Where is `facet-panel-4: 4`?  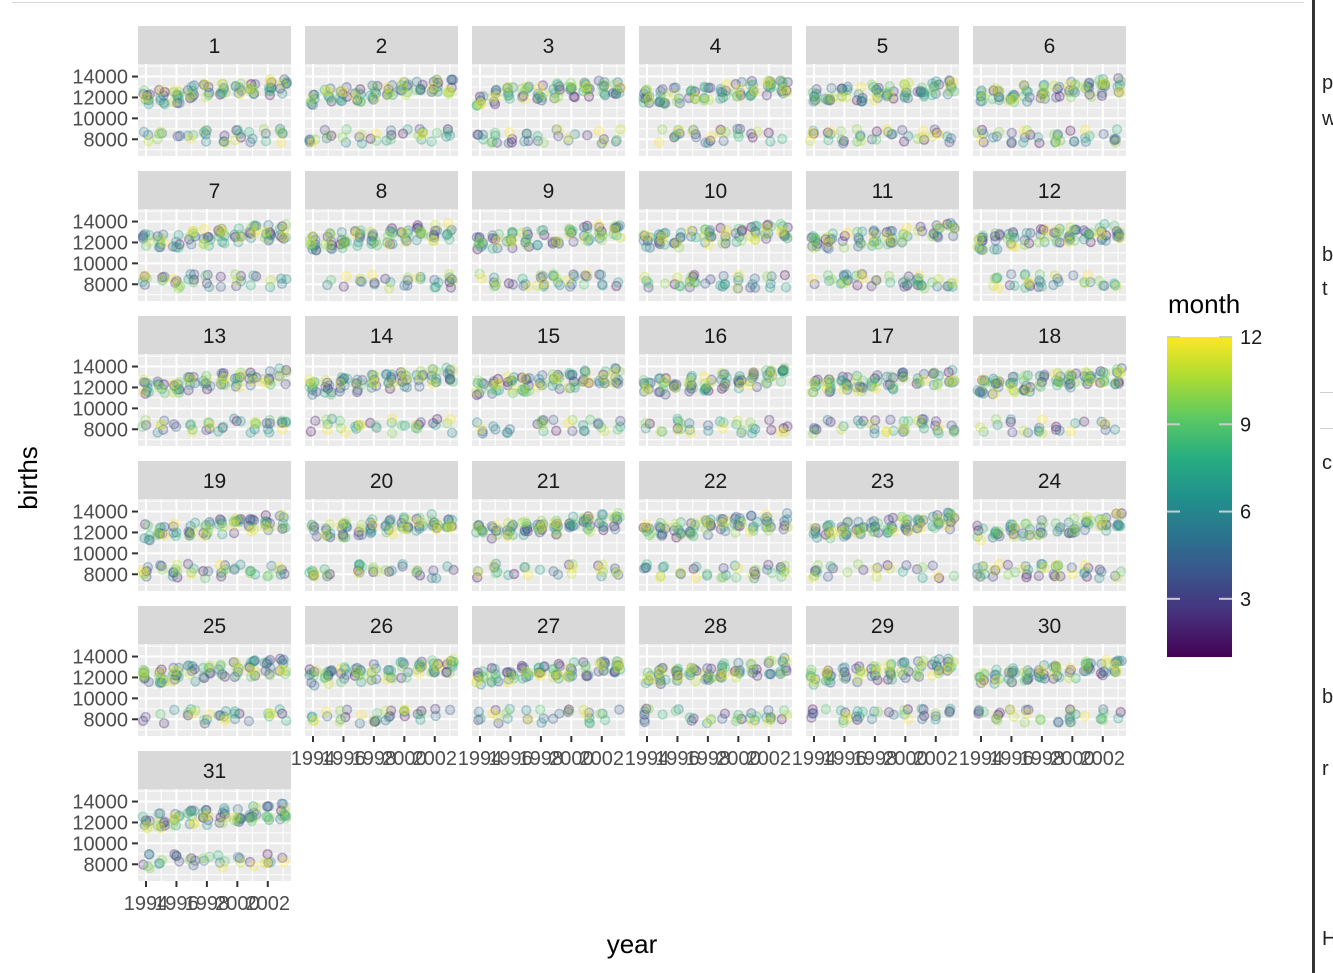
facet-panel-4: 4 is located at coordinates (716, 91).